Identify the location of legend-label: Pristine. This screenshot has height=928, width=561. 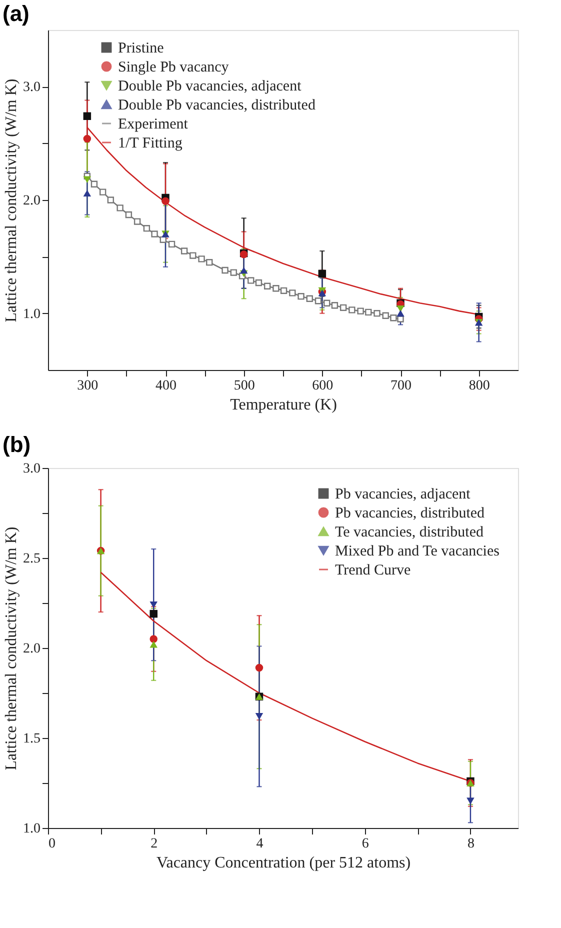
(141, 48).